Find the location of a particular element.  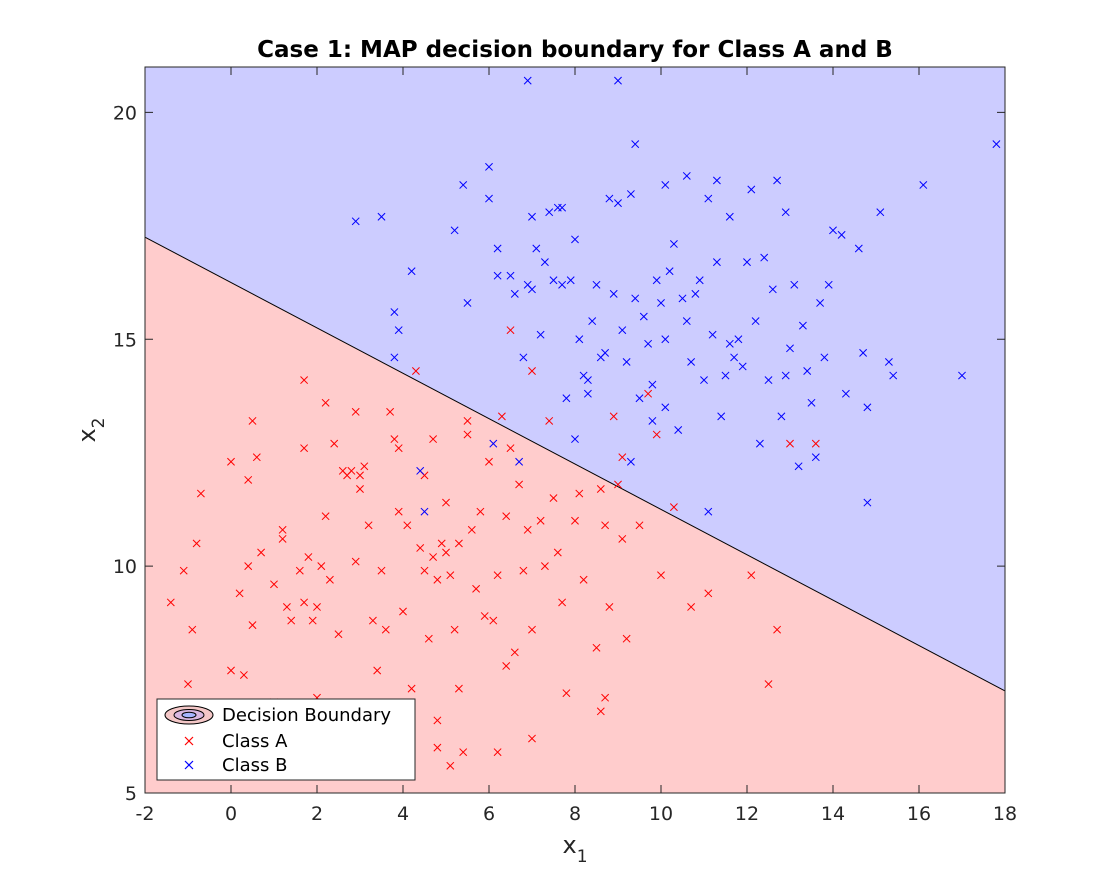

y-axis-label: x2 is located at coordinates (91, 429).